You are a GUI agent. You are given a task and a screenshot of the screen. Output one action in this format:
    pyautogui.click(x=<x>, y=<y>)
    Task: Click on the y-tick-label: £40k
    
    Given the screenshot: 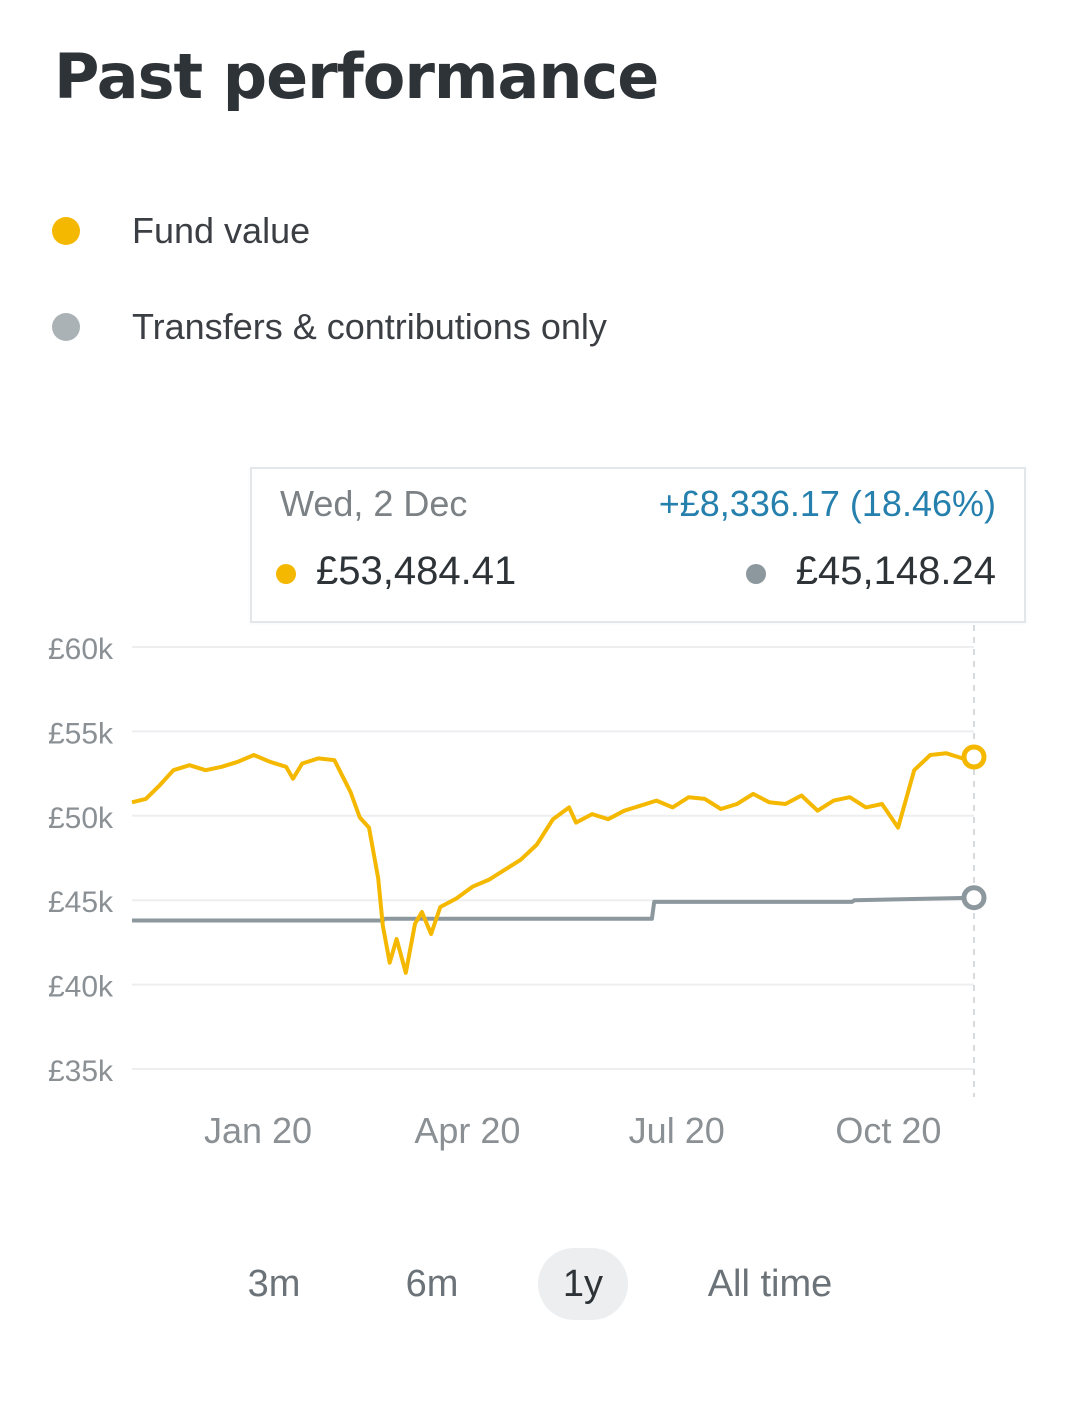 What is the action you would take?
    pyautogui.click(x=81, y=987)
    